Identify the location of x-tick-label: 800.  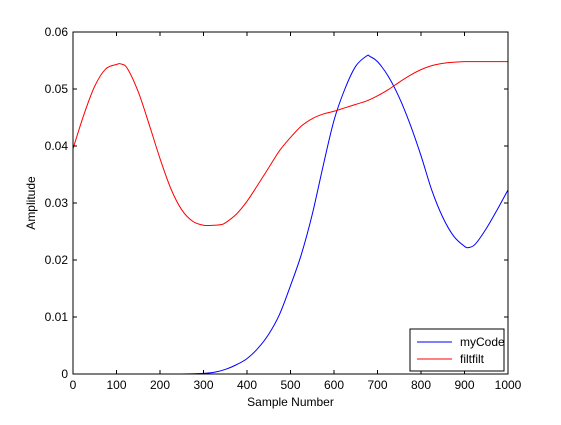
(421, 385).